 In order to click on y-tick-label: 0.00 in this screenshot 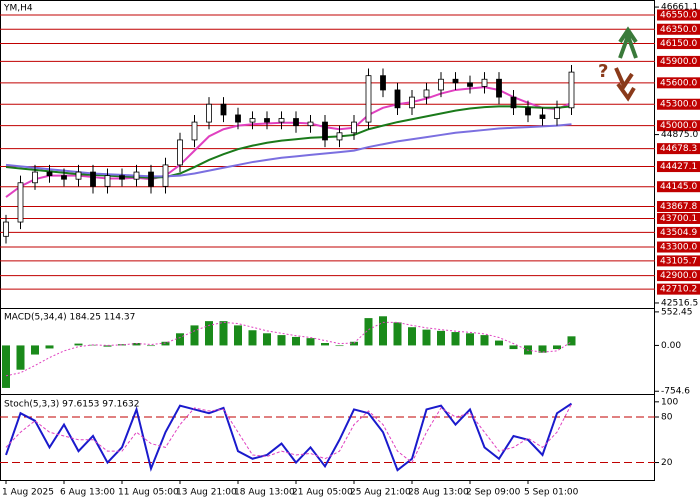, I will do `click(671, 346)`.